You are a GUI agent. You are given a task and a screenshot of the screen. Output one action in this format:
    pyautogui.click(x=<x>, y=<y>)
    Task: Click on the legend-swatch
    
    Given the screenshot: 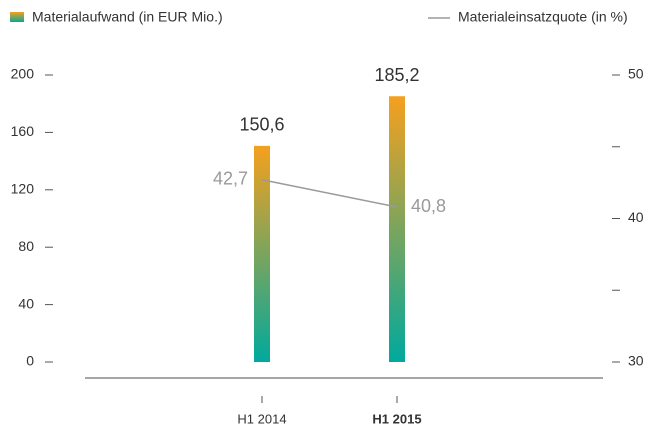 What is the action you would take?
    pyautogui.click(x=17, y=17)
    